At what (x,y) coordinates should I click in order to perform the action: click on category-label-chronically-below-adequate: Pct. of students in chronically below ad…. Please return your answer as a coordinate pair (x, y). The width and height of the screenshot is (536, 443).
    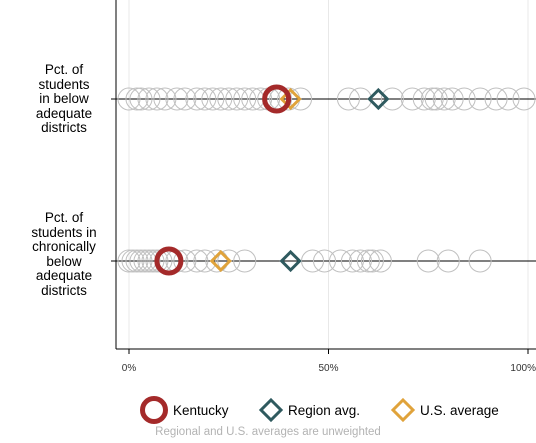
    Looking at the image, I should click on (64, 254).